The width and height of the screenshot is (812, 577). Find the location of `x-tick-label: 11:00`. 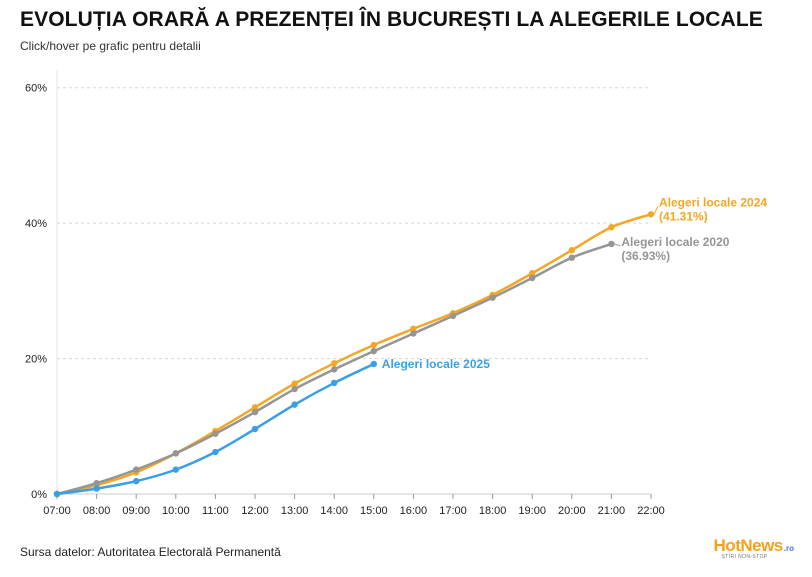

x-tick-label: 11:00 is located at coordinates (215, 511).